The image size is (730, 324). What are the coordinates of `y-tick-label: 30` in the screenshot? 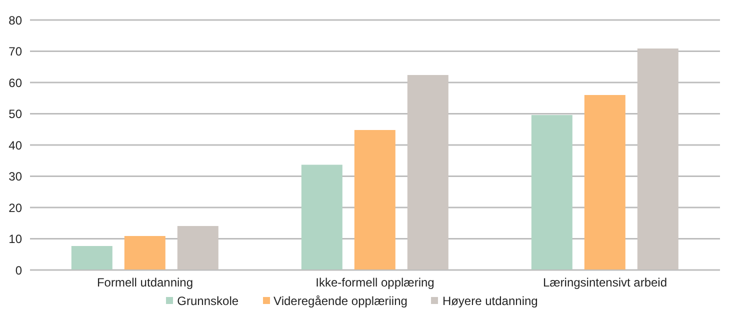 It's located at (15, 177).